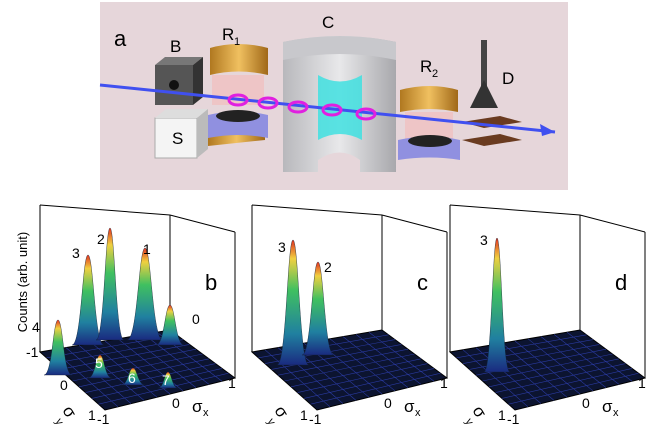 The width and height of the screenshot is (655, 433). I want to click on peak-label: 6, so click(132, 378).